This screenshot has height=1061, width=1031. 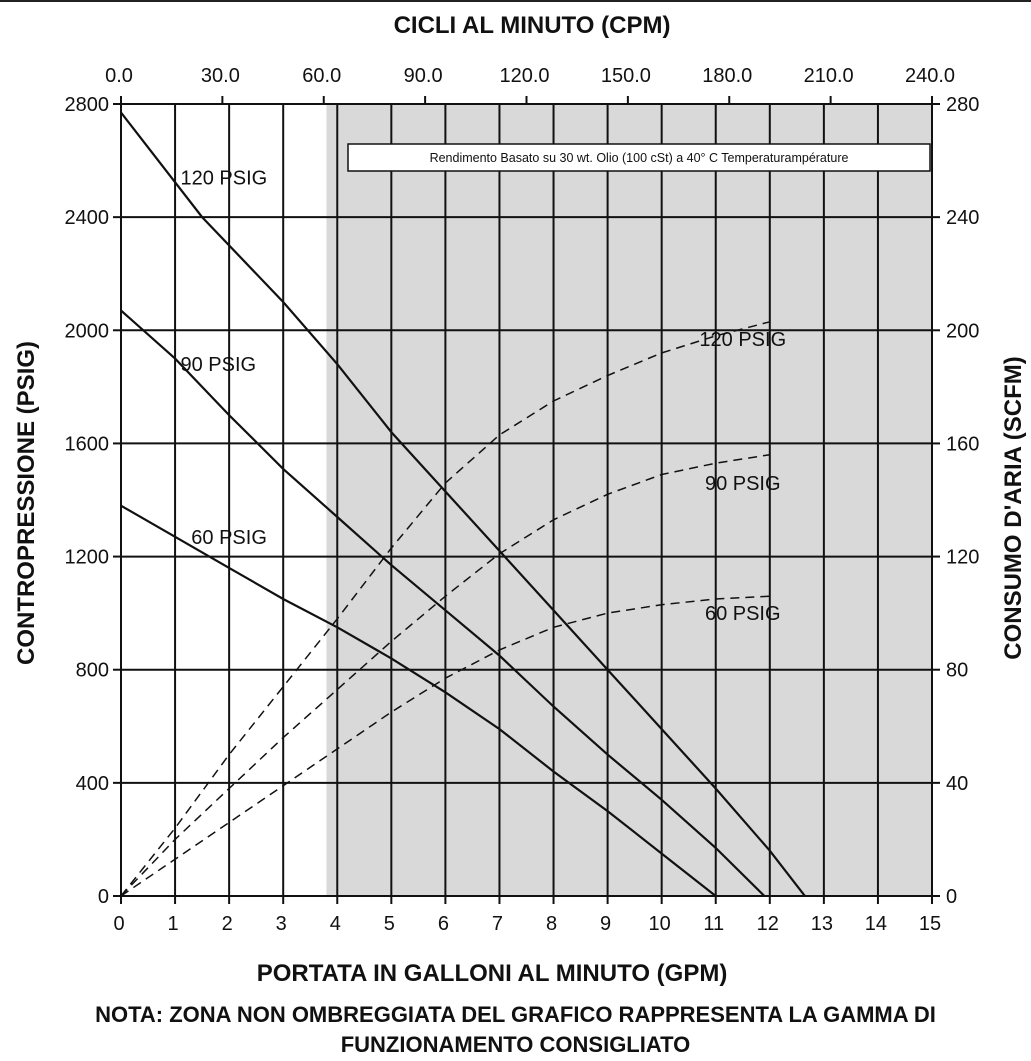 I want to click on annotation-frame, so click(x=639, y=157).